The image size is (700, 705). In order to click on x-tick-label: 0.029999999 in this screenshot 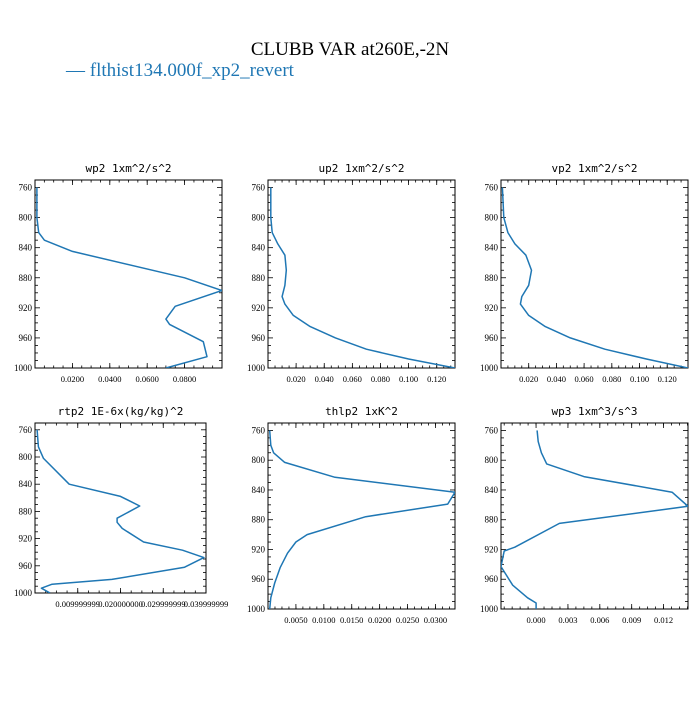, I will do `click(163, 604)`.